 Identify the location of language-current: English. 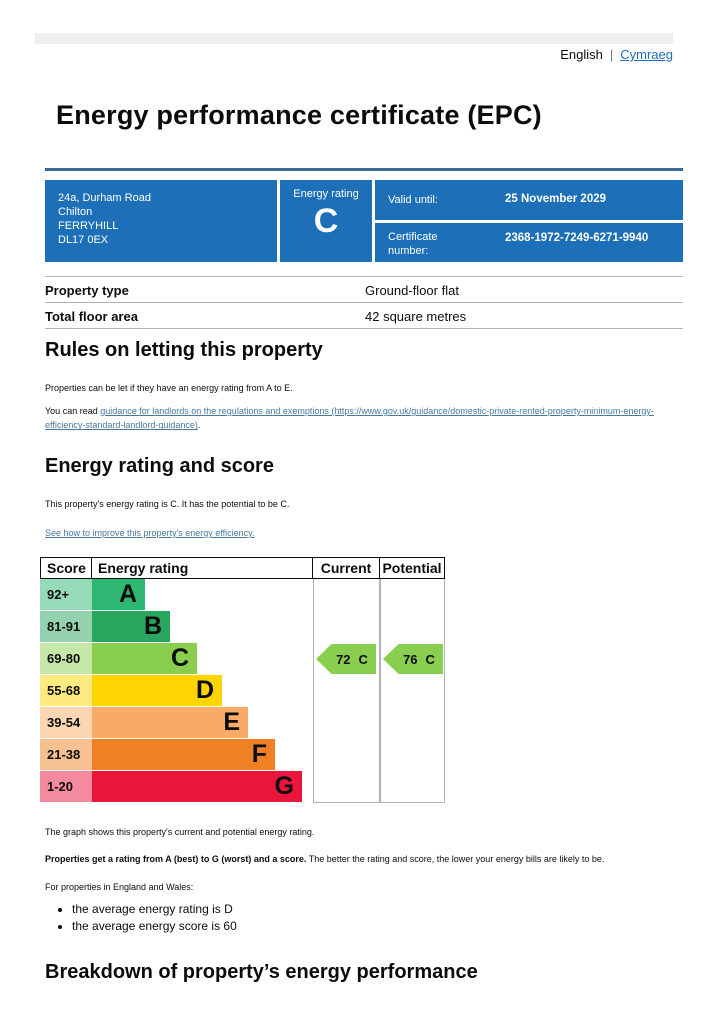
(581, 54).